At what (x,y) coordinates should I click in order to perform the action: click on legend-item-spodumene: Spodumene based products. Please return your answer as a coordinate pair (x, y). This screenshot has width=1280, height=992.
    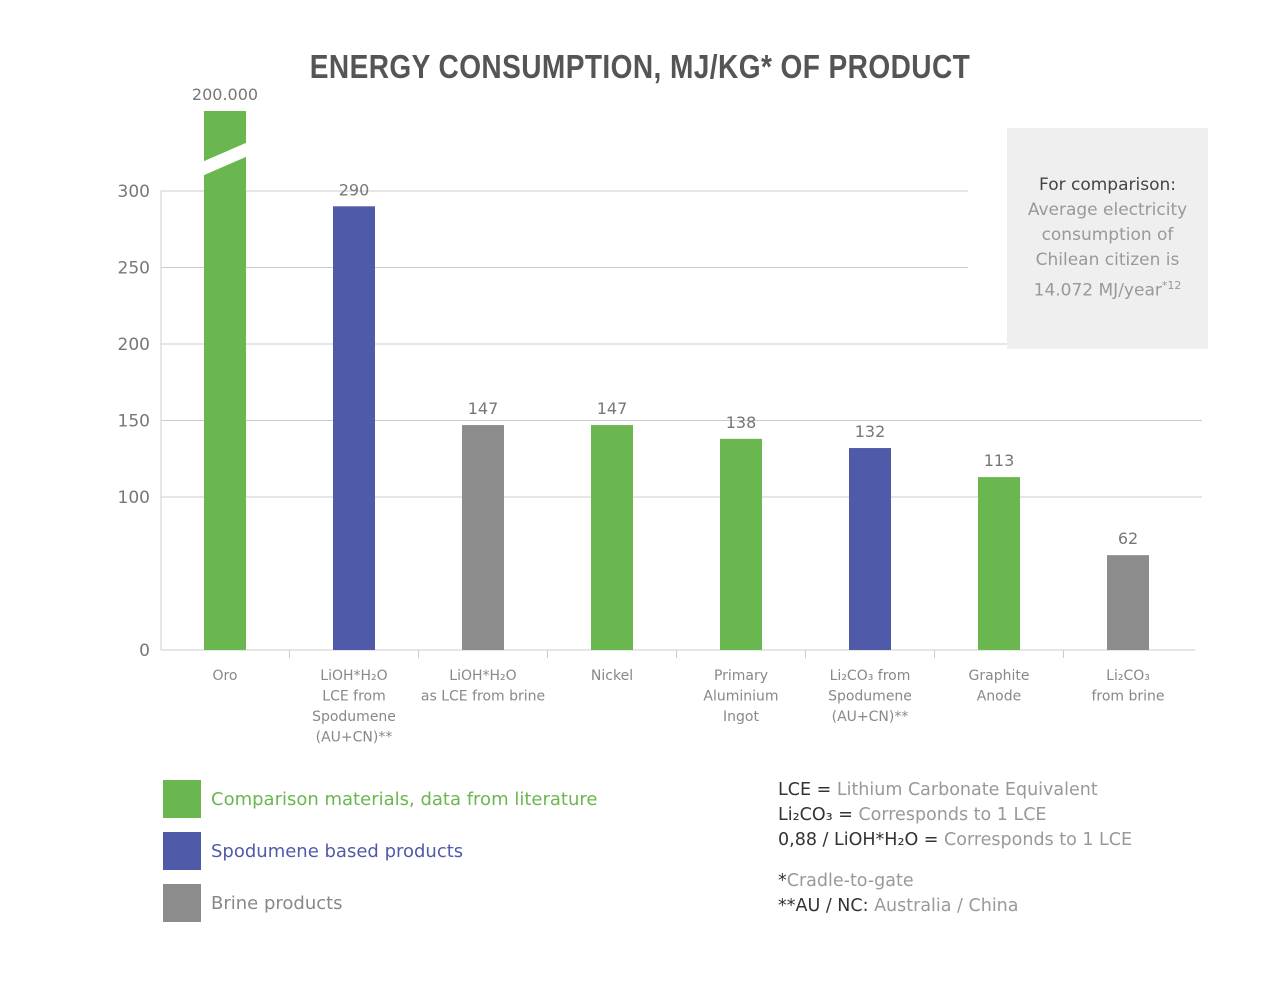
    Looking at the image, I should click on (313, 851).